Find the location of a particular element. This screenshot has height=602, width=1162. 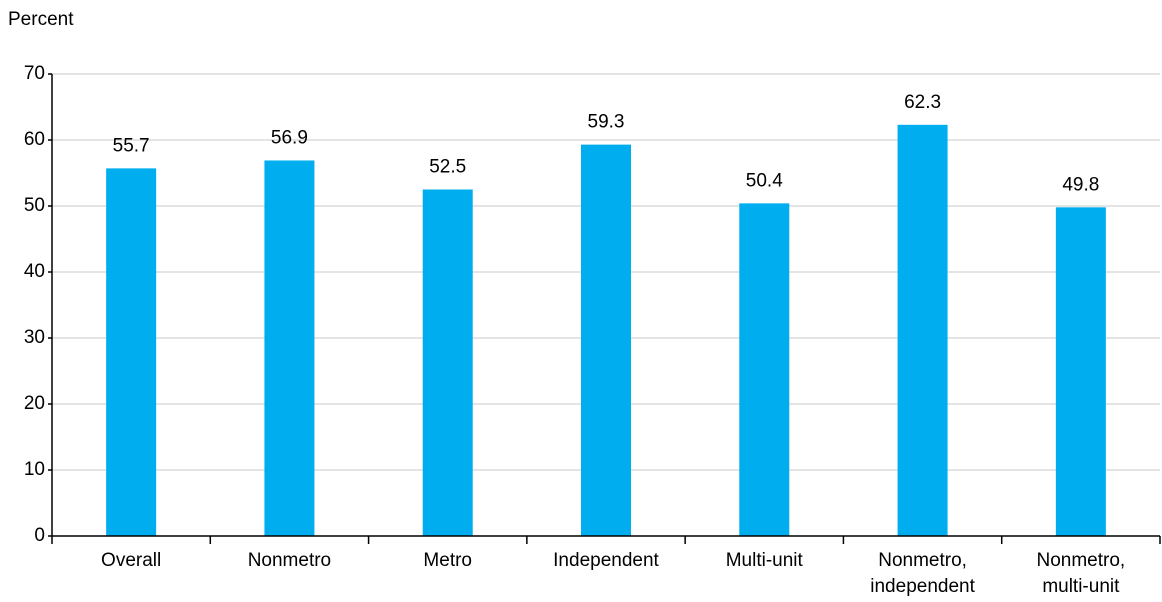

y-tick-label: 70 is located at coordinates (34, 73).